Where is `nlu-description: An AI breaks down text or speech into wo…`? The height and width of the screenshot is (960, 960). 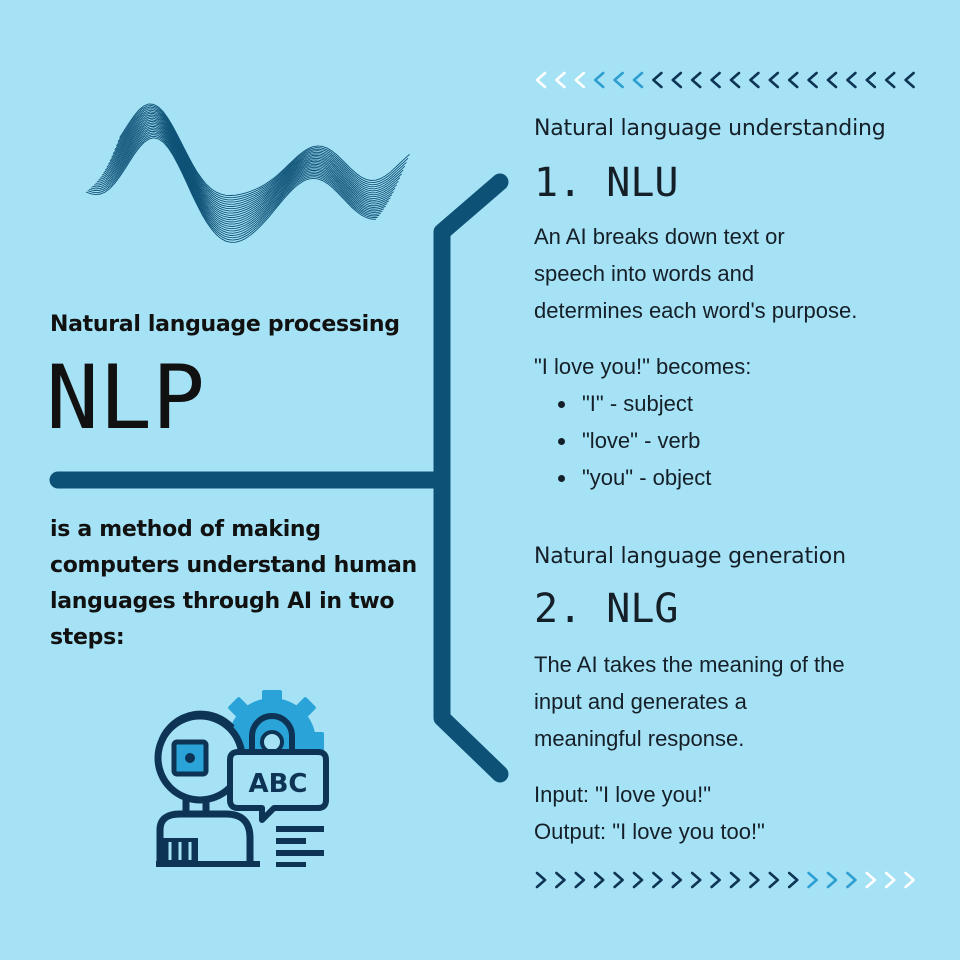
nlu-description: An AI breaks down text or speech into wo… is located at coordinates (734, 273).